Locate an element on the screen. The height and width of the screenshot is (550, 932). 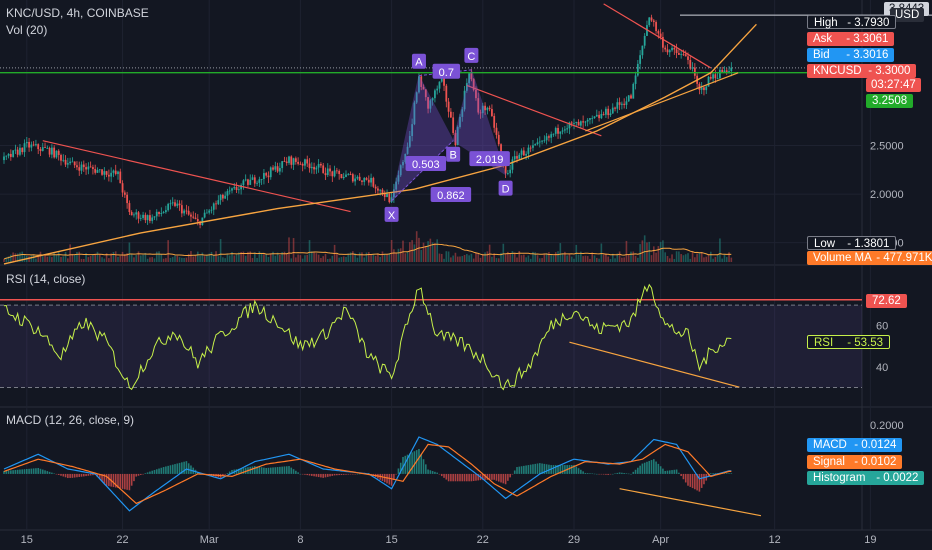
signal-value-tag: Signal - 0.0102 is located at coordinates (855, 462).